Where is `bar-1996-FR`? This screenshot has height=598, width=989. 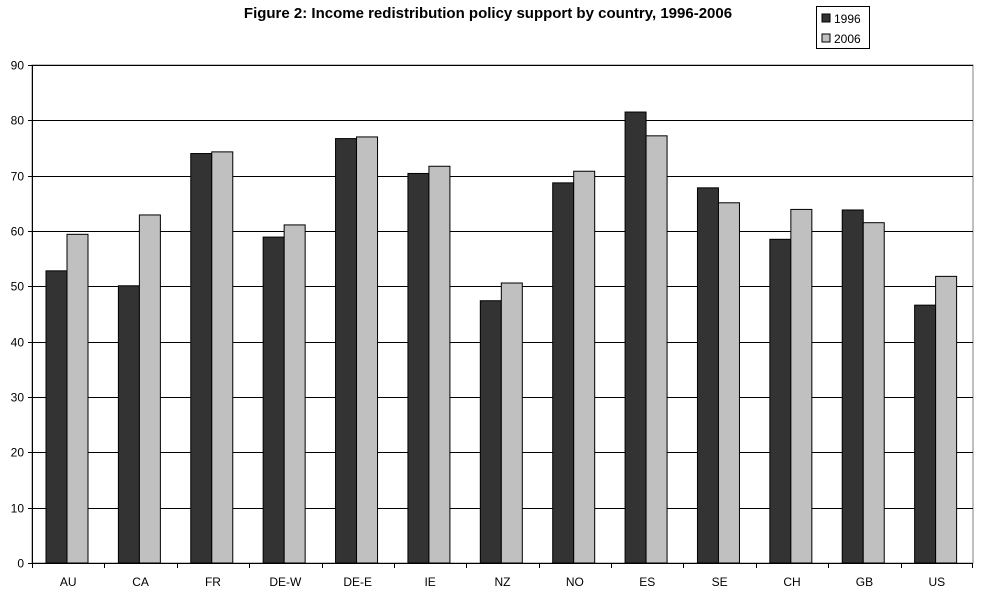
bar-1996-FR is located at coordinates (201, 358).